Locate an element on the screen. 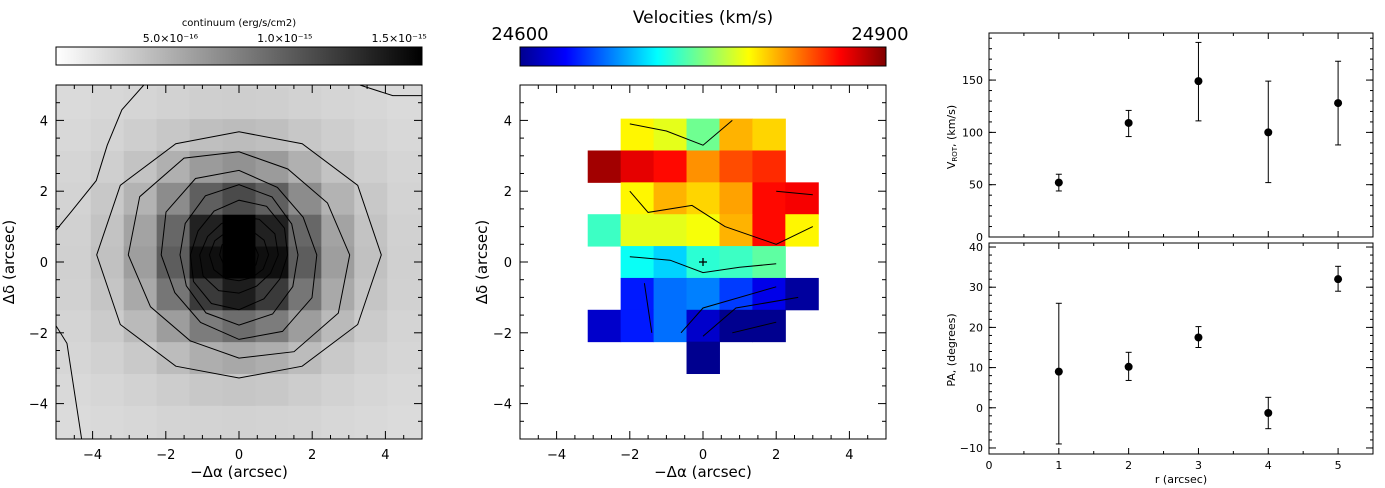 This screenshot has width=1385, height=488. vrot-y-axis-label-main: V is located at coordinates (951, 165).